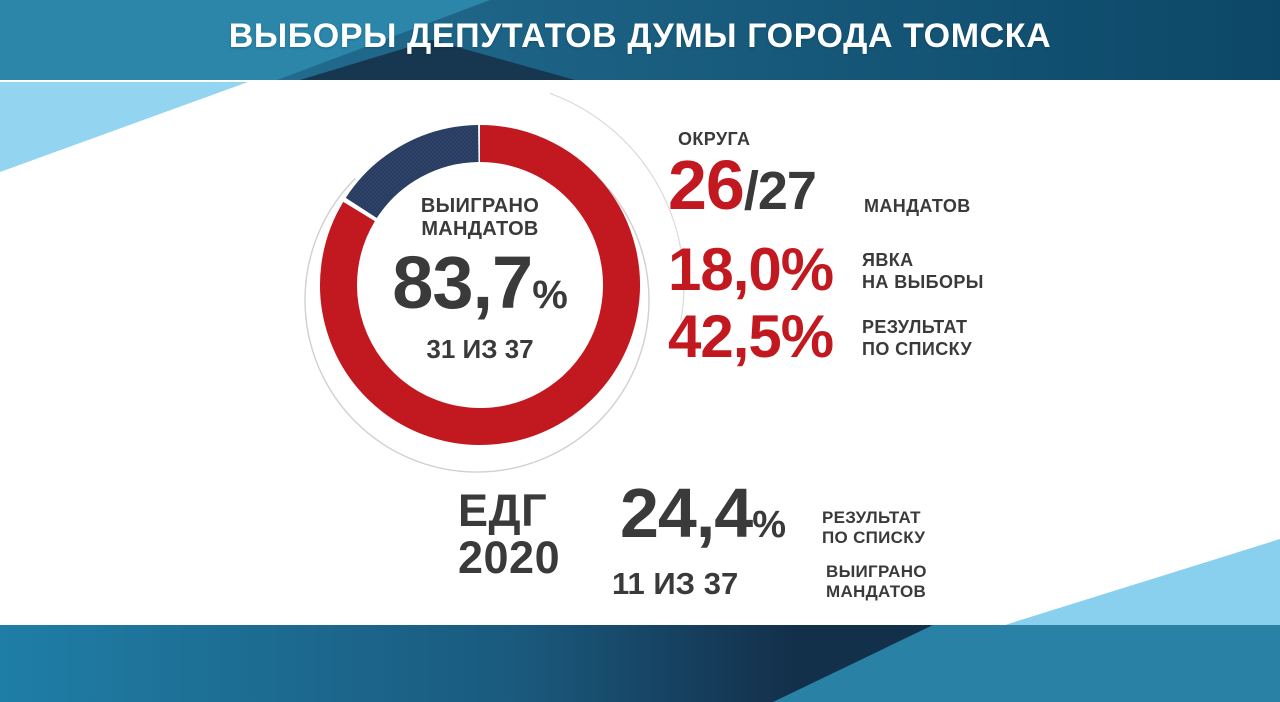 This screenshot has height=702, width=1280. Describe the element at coordinates (437, 60) in the screenshot. I see `header-navy-accent-triangle` at that location.